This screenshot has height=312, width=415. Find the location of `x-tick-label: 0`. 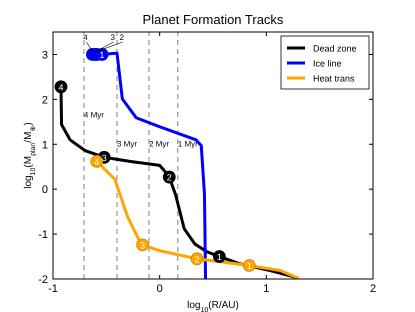

x-tick-label: 0 is located at coordinates (159, 289).